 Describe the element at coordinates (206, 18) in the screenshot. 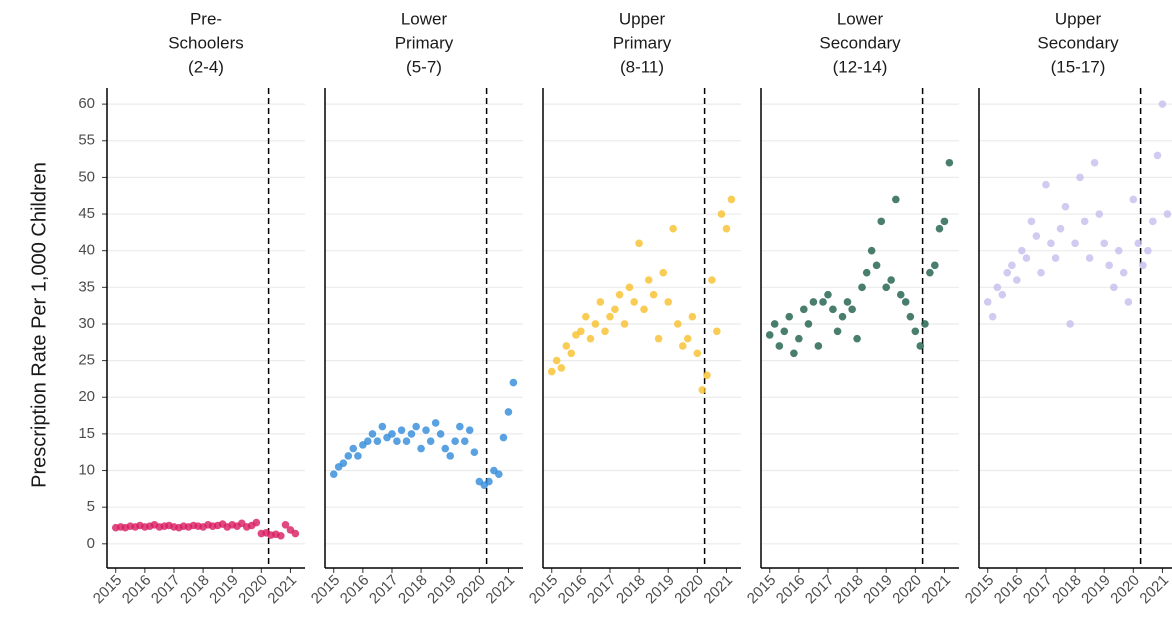

I see `panel-title: Pre-` at that location.